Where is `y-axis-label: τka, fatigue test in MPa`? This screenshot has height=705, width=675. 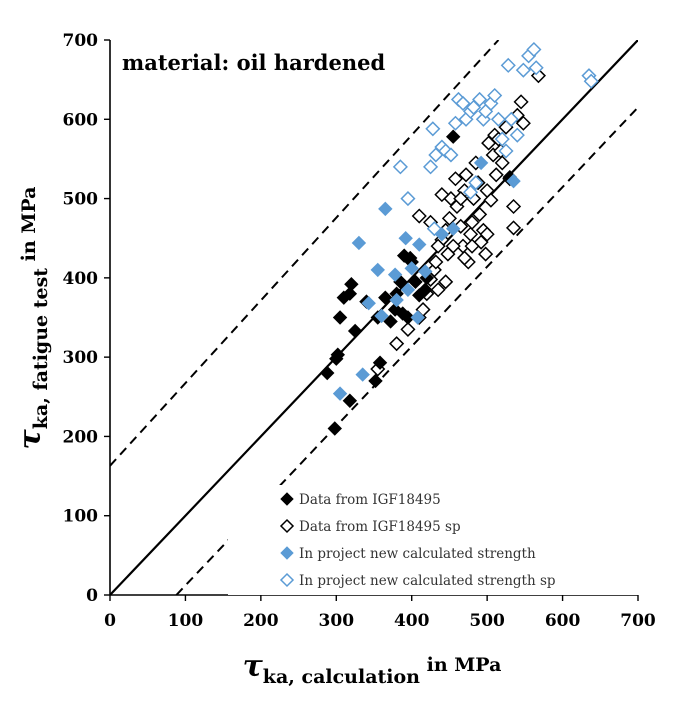
y-axis-label: τka, fatigue test in MPa is located at coordinates (32, 318).